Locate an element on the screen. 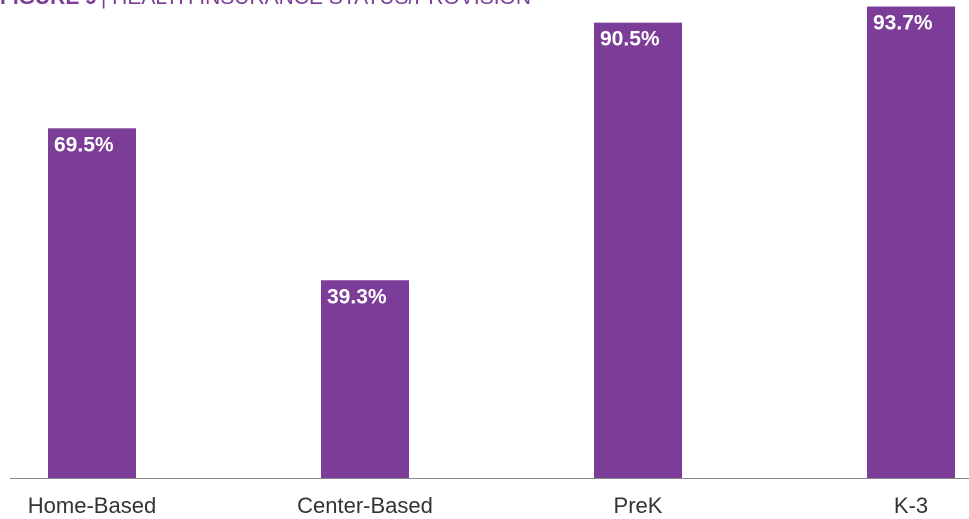 This screenshot has height=519, width=969. x-tick-label: K-3 is located at coordinates (911, 505).